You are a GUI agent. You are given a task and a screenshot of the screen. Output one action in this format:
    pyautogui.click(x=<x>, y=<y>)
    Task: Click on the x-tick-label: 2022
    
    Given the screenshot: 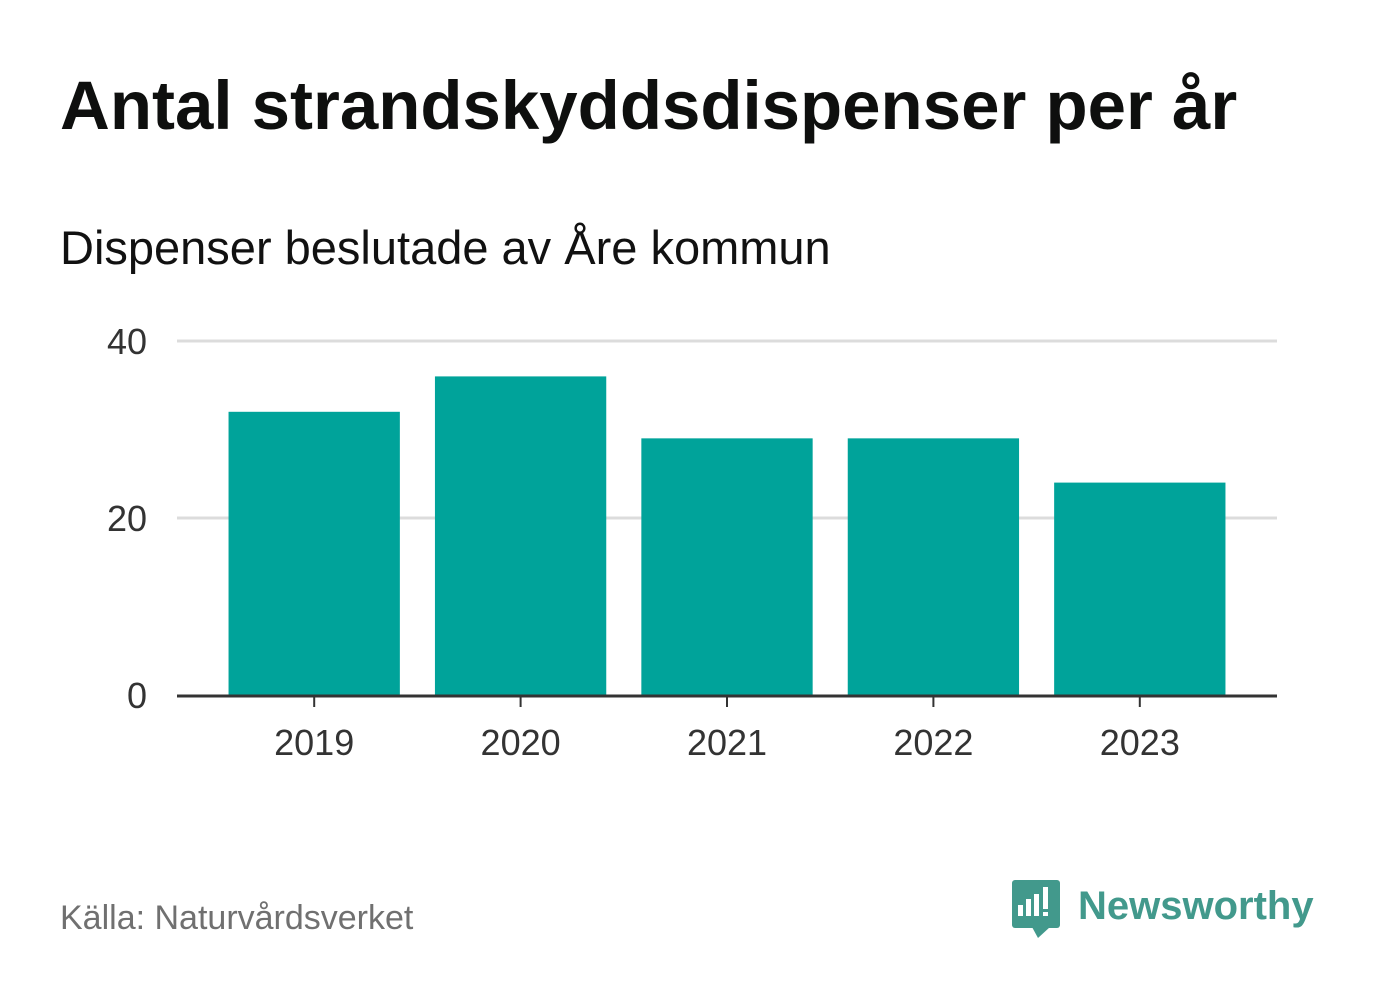 What is the action you would take?
    pyautogui.click(x=933, y=742)
    